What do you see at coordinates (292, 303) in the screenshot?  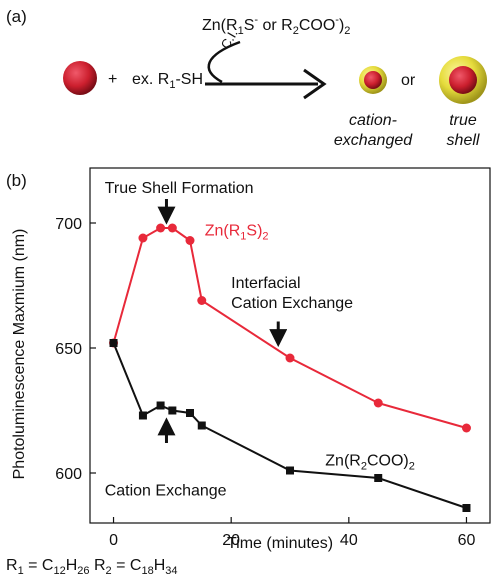 I see `annotation-text-2: Cation Exchange` at bounding box center [292, 303].